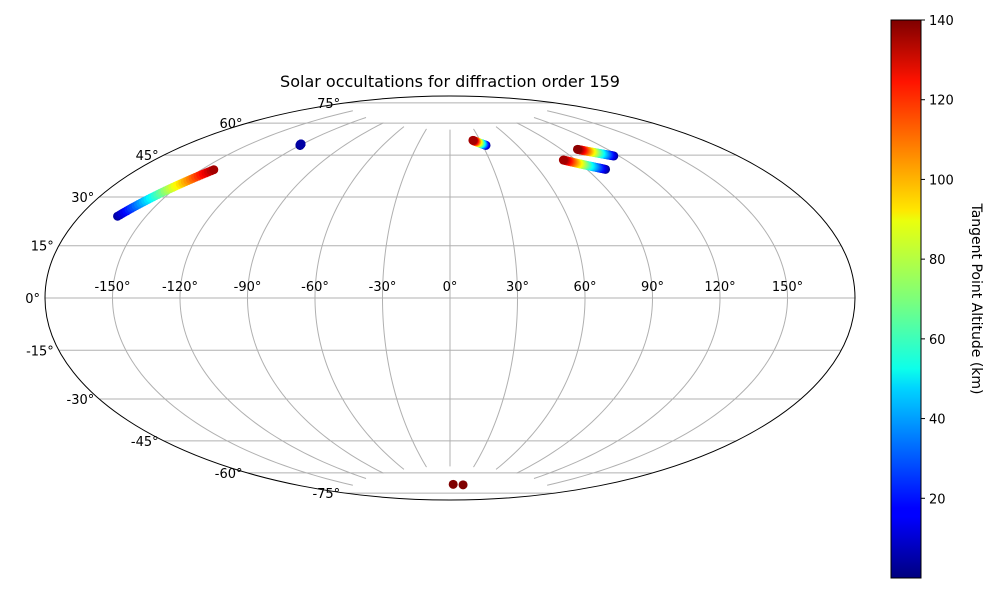 Image resolution: width=998 pixels, height=592 pixels. What do you see at coordinates (229, 474) in the screenshot?
I see `latitude-tick-label: -60°` at bounding box center [229, 474].